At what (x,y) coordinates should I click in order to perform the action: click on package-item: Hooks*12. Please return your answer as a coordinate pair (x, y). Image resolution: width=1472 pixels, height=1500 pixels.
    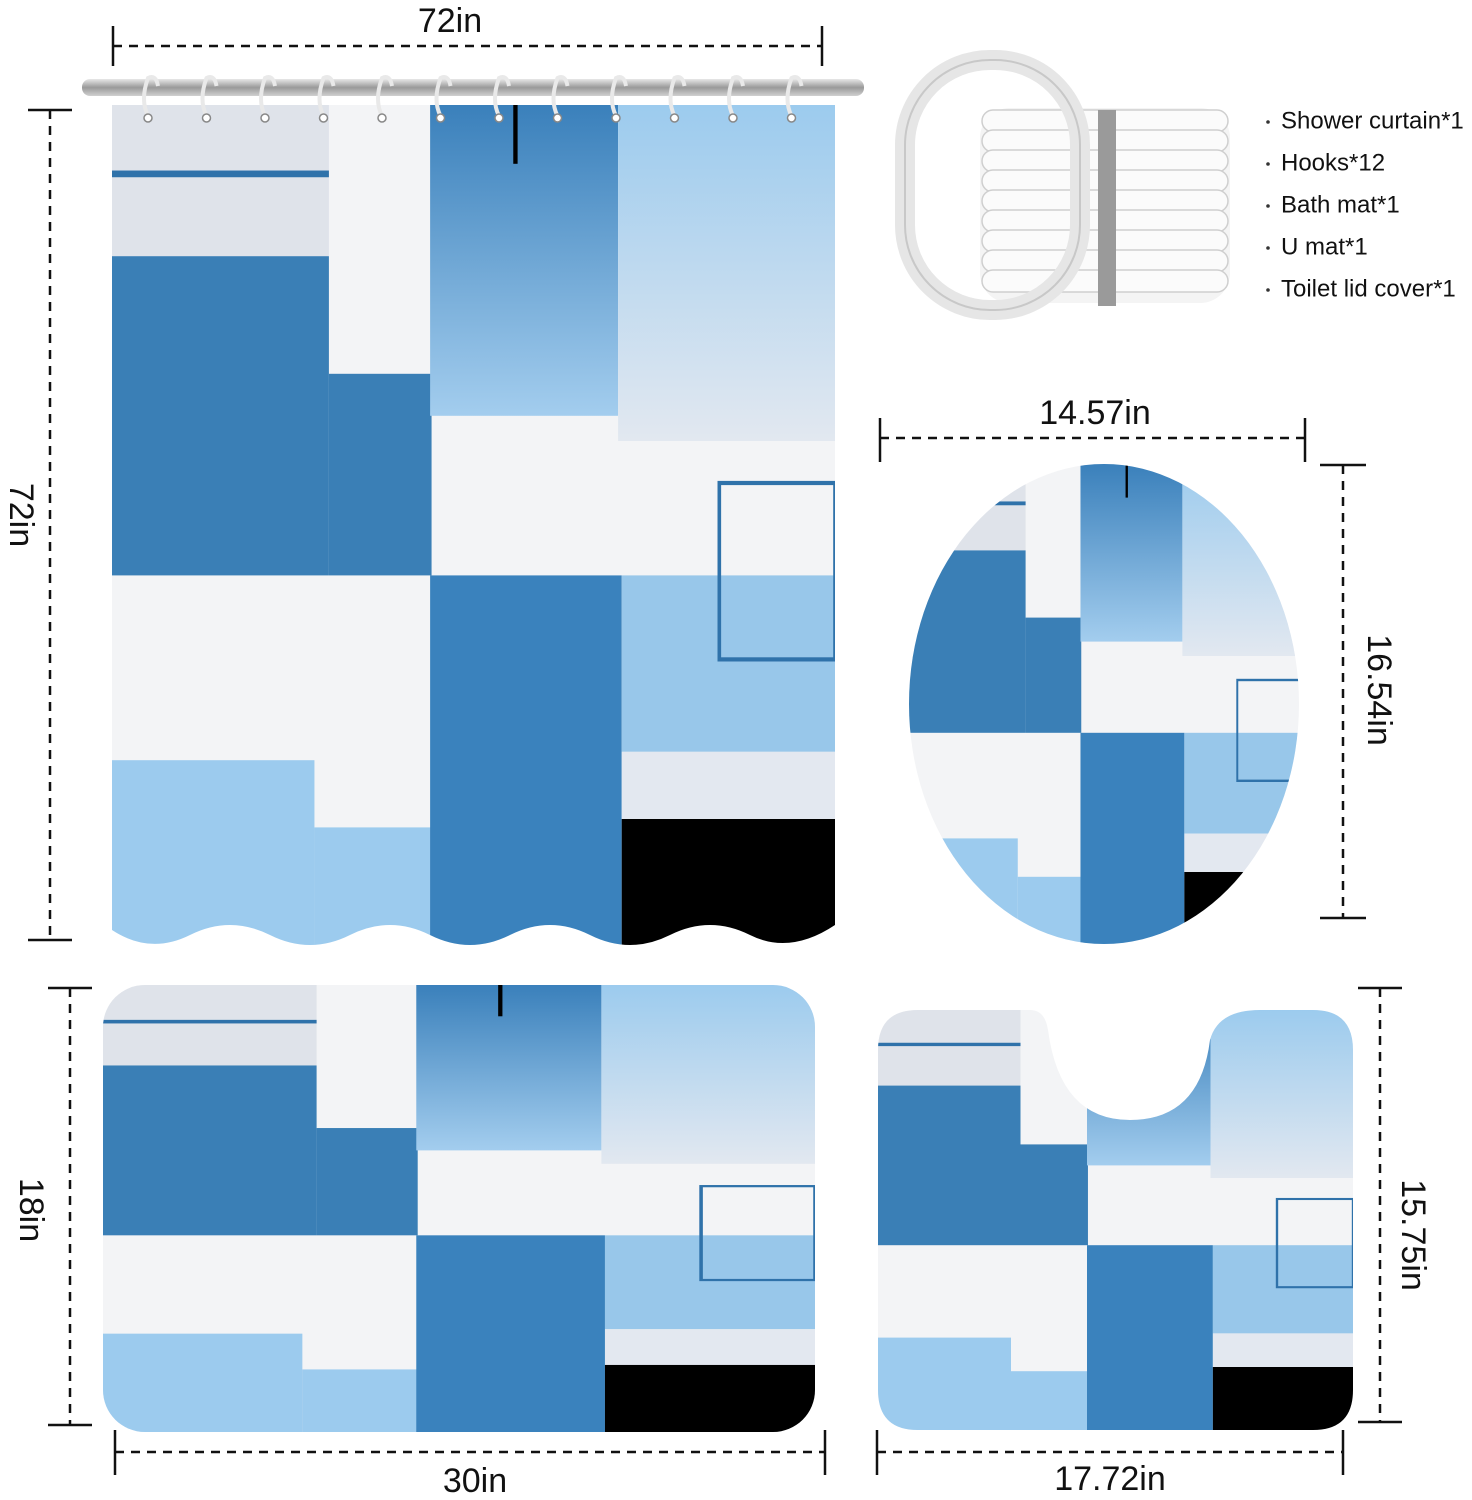
    Looking at the image, I should click on (1333, 162).